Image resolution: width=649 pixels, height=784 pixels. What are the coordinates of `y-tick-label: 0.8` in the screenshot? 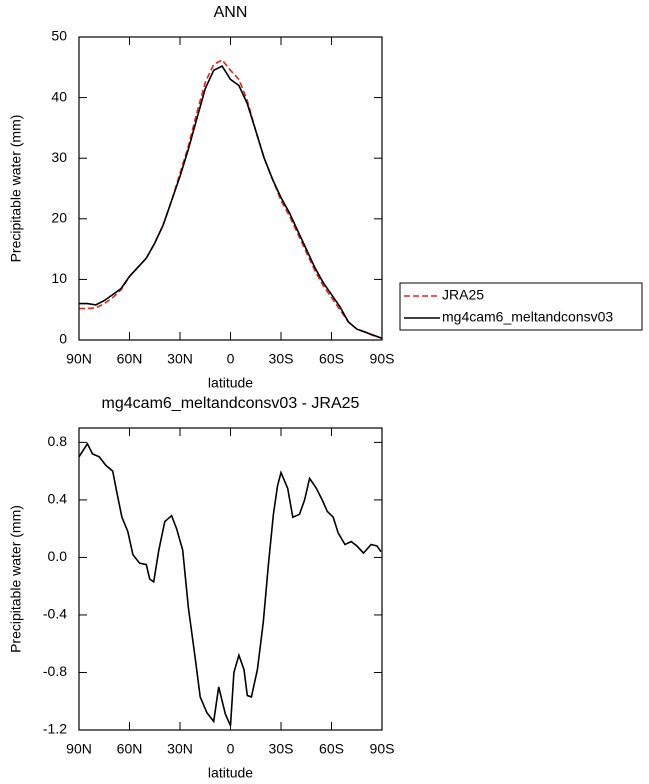 It's located at (58, 441).